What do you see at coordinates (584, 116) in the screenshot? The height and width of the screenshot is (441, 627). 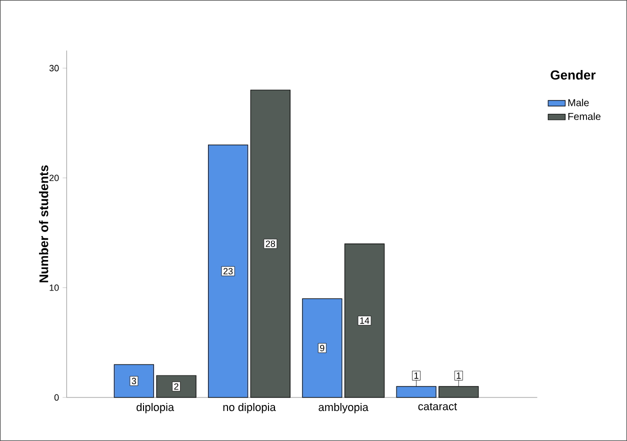 I see `legend-label: Female` at bounding box center [584, 116].